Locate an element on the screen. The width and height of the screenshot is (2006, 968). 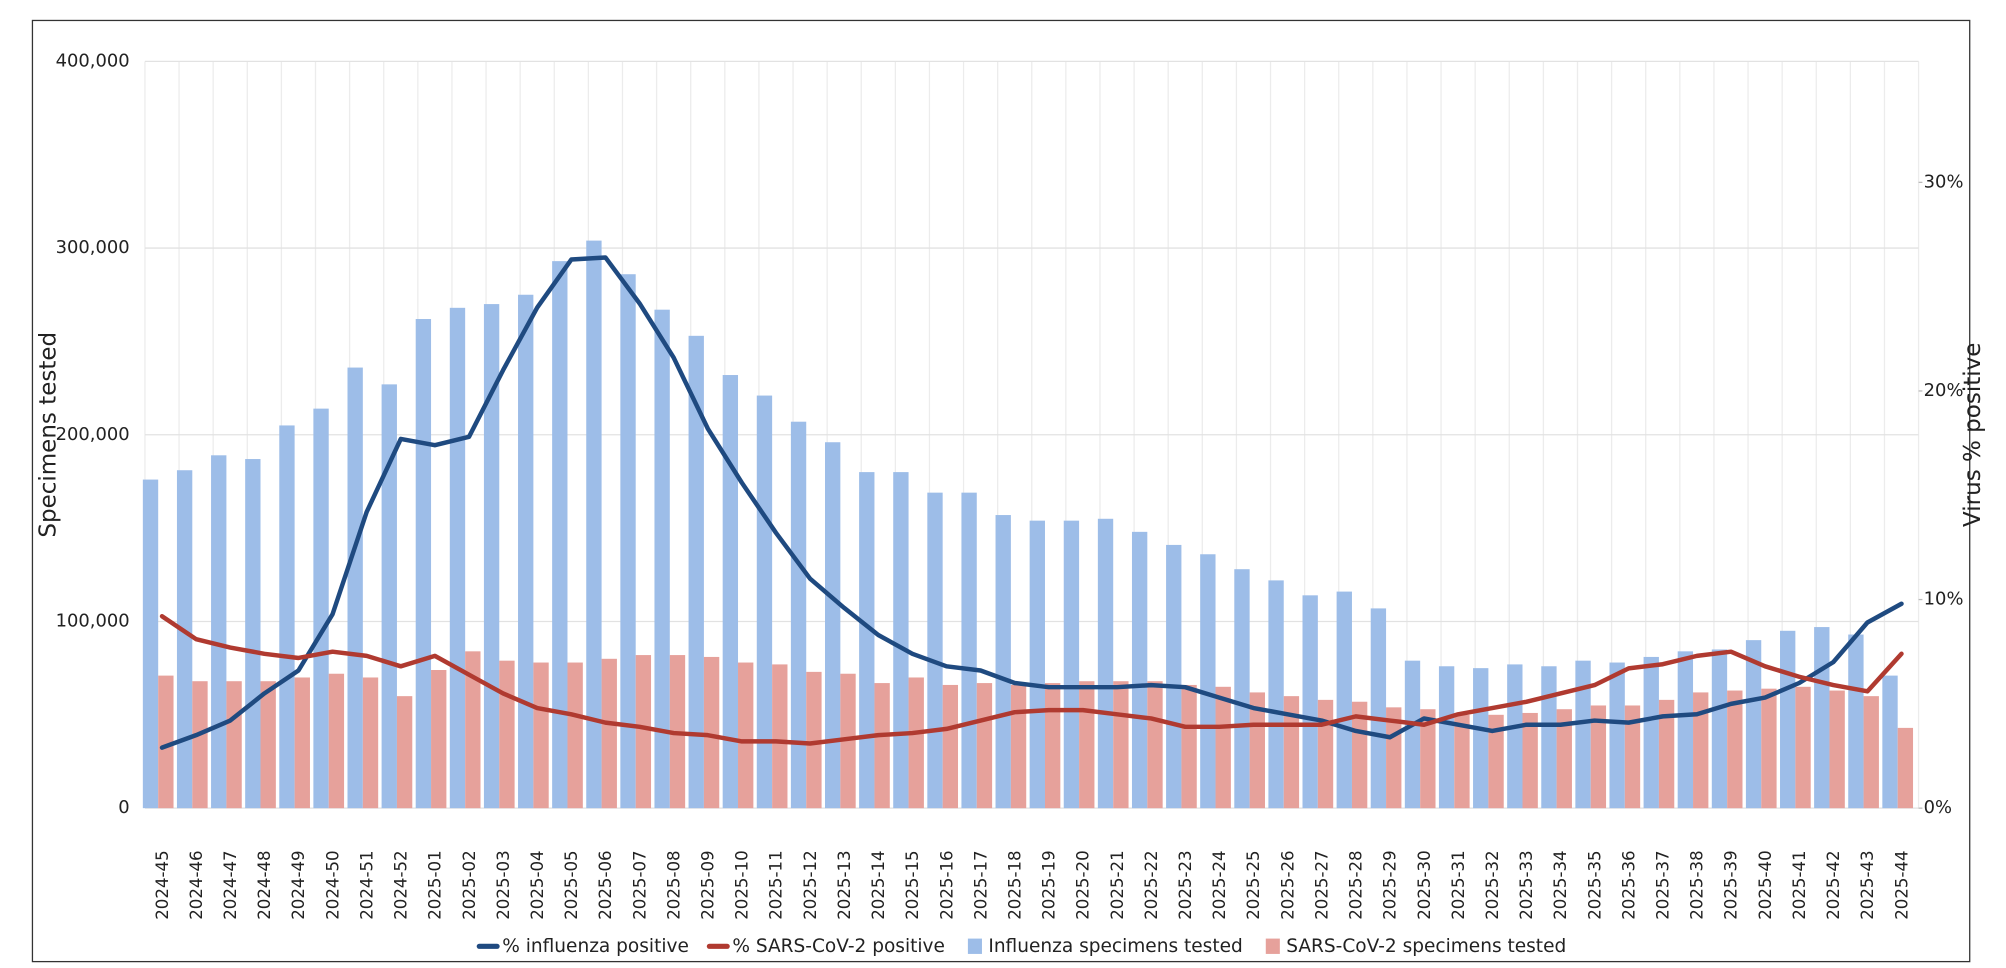
x-tick-label: 2025-38 is located at coordinates (1697, 884).